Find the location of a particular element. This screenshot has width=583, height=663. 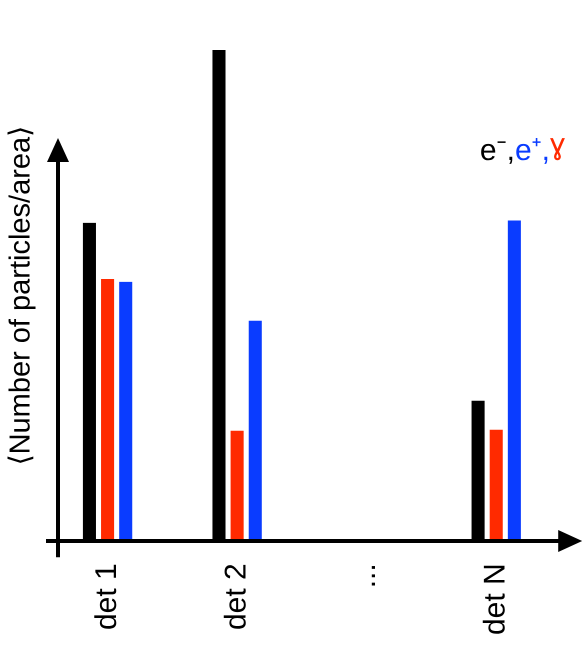

text: ɣ is located at coordinates (557, 145).